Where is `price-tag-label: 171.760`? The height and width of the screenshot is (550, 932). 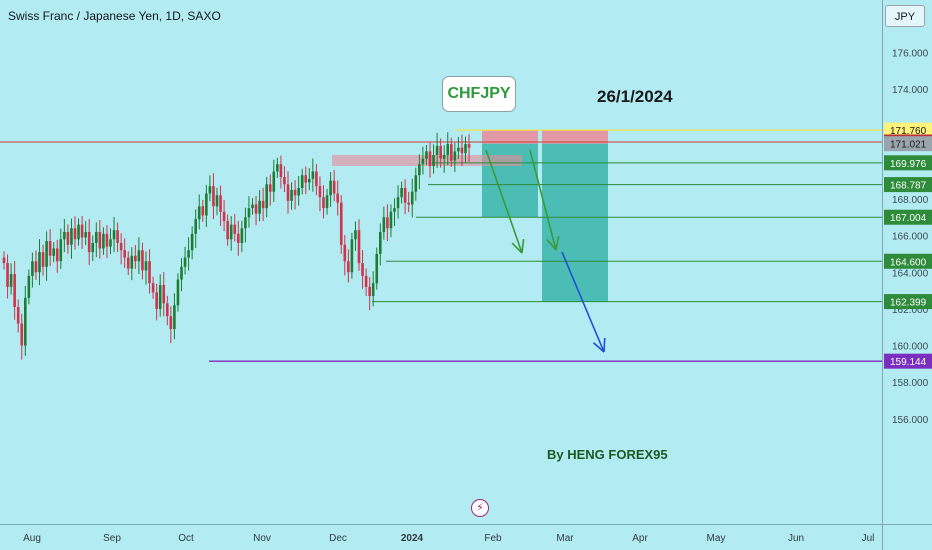 price-tag-label: 171.760 is located at coordinates (908, 131).